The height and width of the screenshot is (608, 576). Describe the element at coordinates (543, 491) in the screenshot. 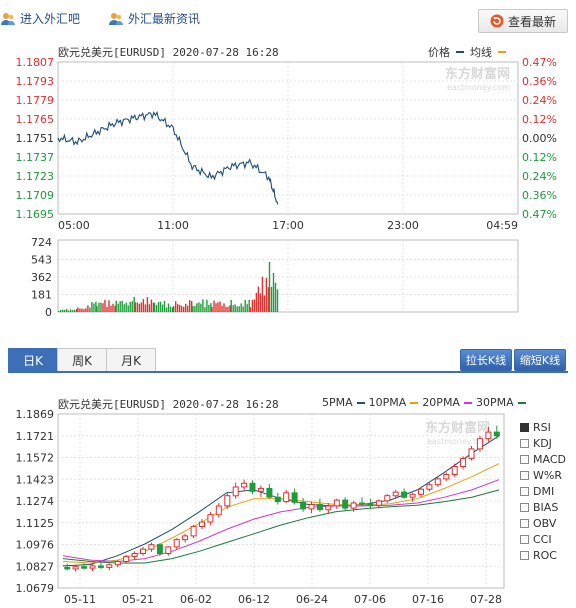

I see `indicator-dmi: DMI` at that location.